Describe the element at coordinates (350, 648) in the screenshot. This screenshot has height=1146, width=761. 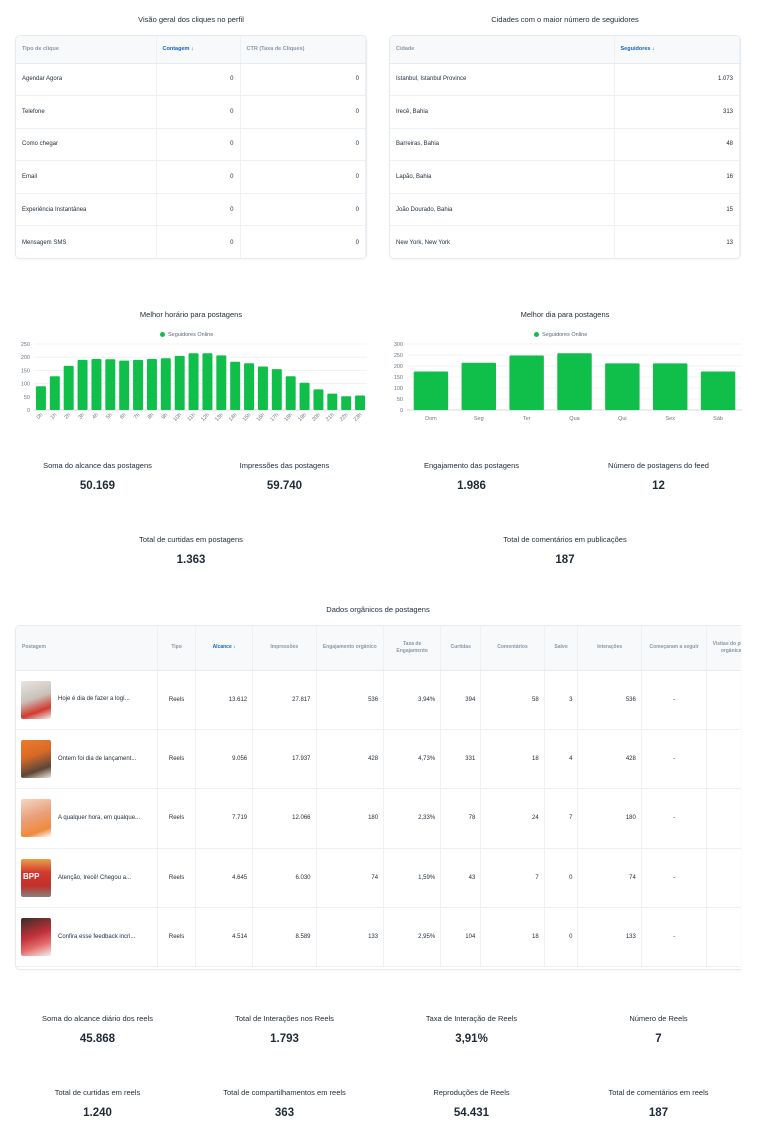
I see `col-engajamento-organico: Engajamento orgânico` at that location.